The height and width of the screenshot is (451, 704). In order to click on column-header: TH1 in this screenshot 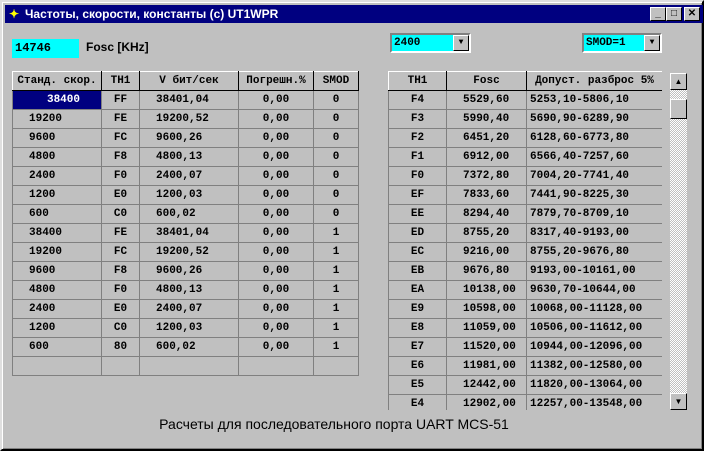, I will do `click(417, 81)`.